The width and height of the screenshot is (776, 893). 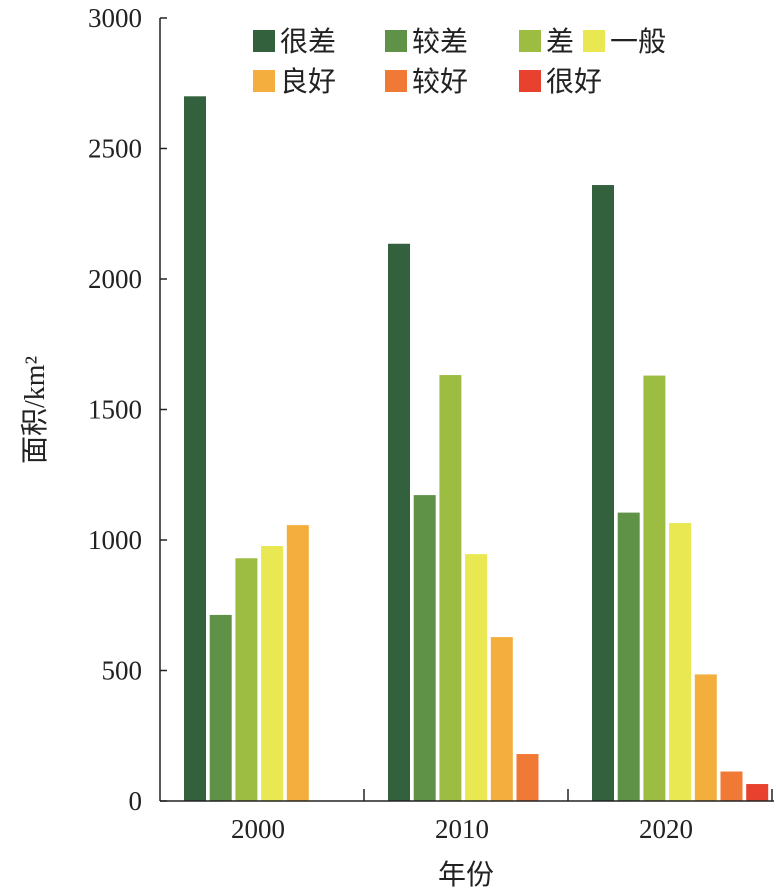 I want to click on bar-较差-2000, so click(x=220, y=707).